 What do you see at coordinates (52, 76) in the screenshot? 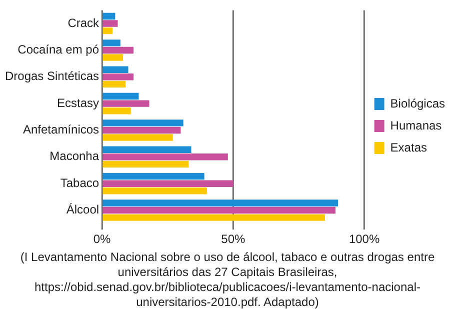
I see `y-tick-label: Drogas Sintéticas` at bounding box center [52, 76].